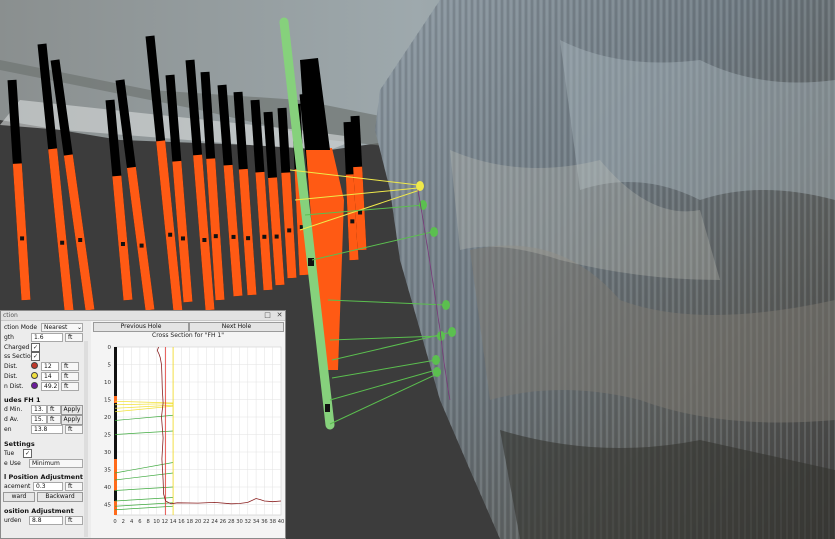 This screenshot has height=539, width=835. Describe the element at coordinates (19, 444) in the screenshot. I see `settings-title: Settings` at that location.